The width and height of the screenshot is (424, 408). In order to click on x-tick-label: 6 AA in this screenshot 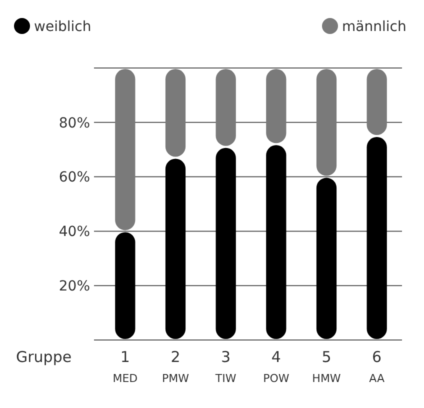, I will do `click(377, 366)`.